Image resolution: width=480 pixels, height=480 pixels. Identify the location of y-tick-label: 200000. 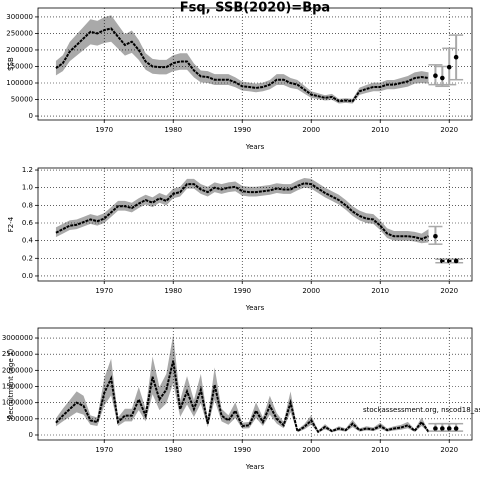
(19, 50).